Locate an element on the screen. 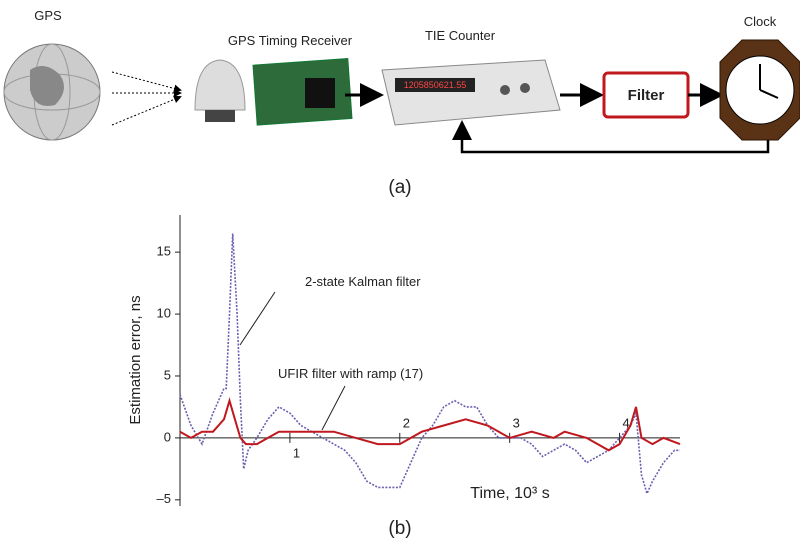  x-tick-label: 3 is located at coordinates (516, 422).